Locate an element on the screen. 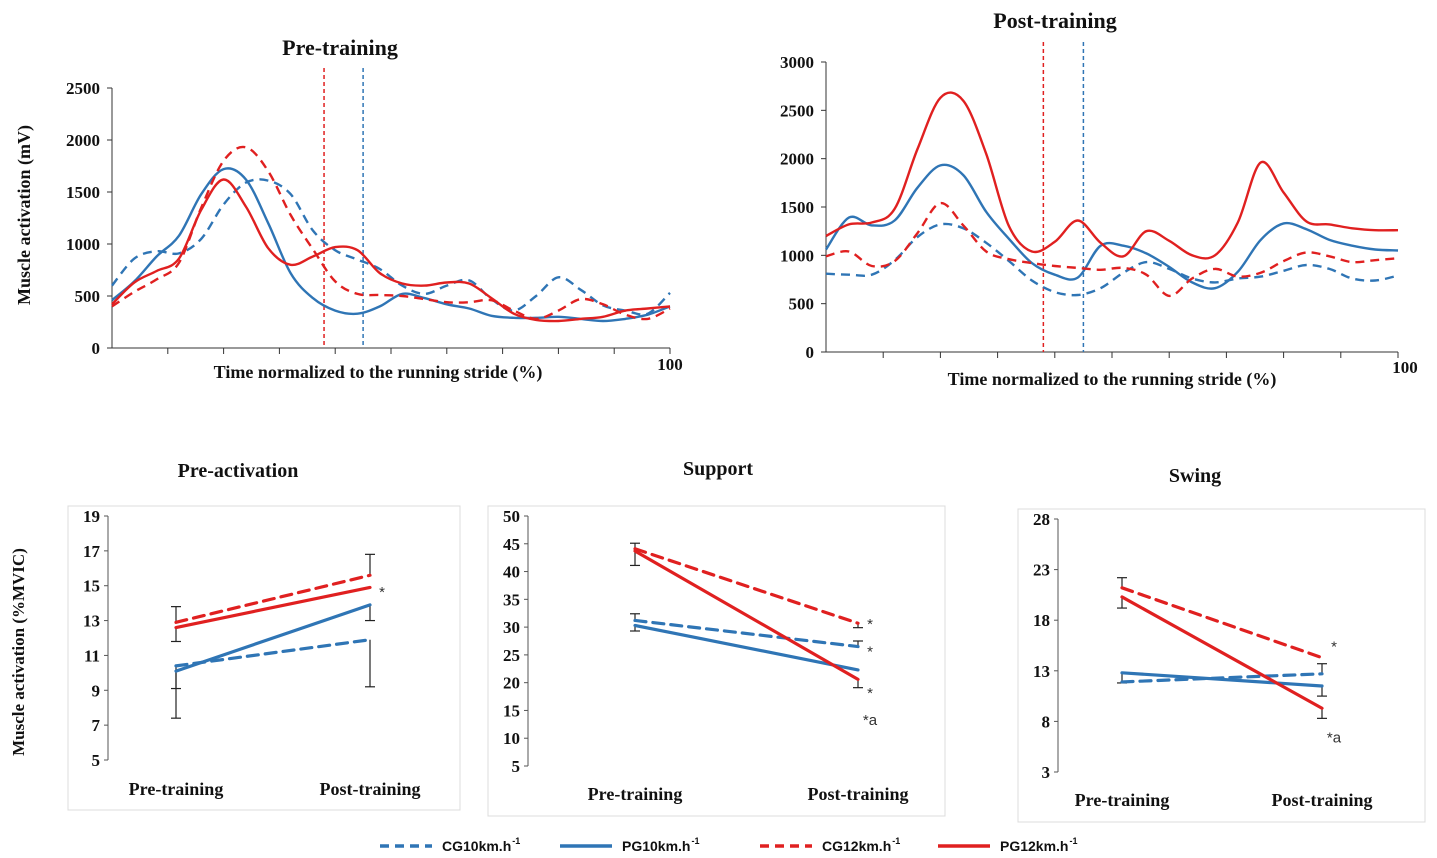 This screenshot has height=858, width=1437. y-tick-label: 23 is located at coordinates (1041, 570).